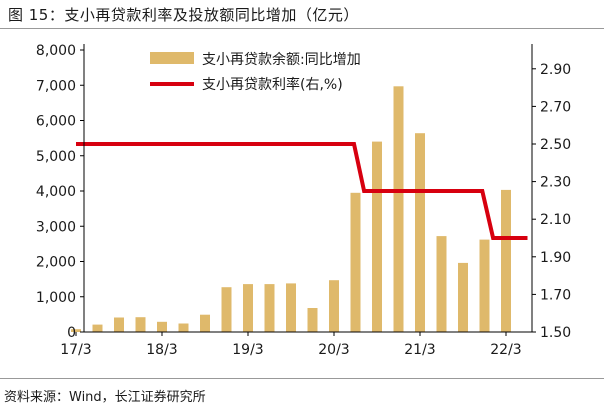 The height and width of the screenshot is (412, 604). I want to click on title-divider, so click(302, 28).